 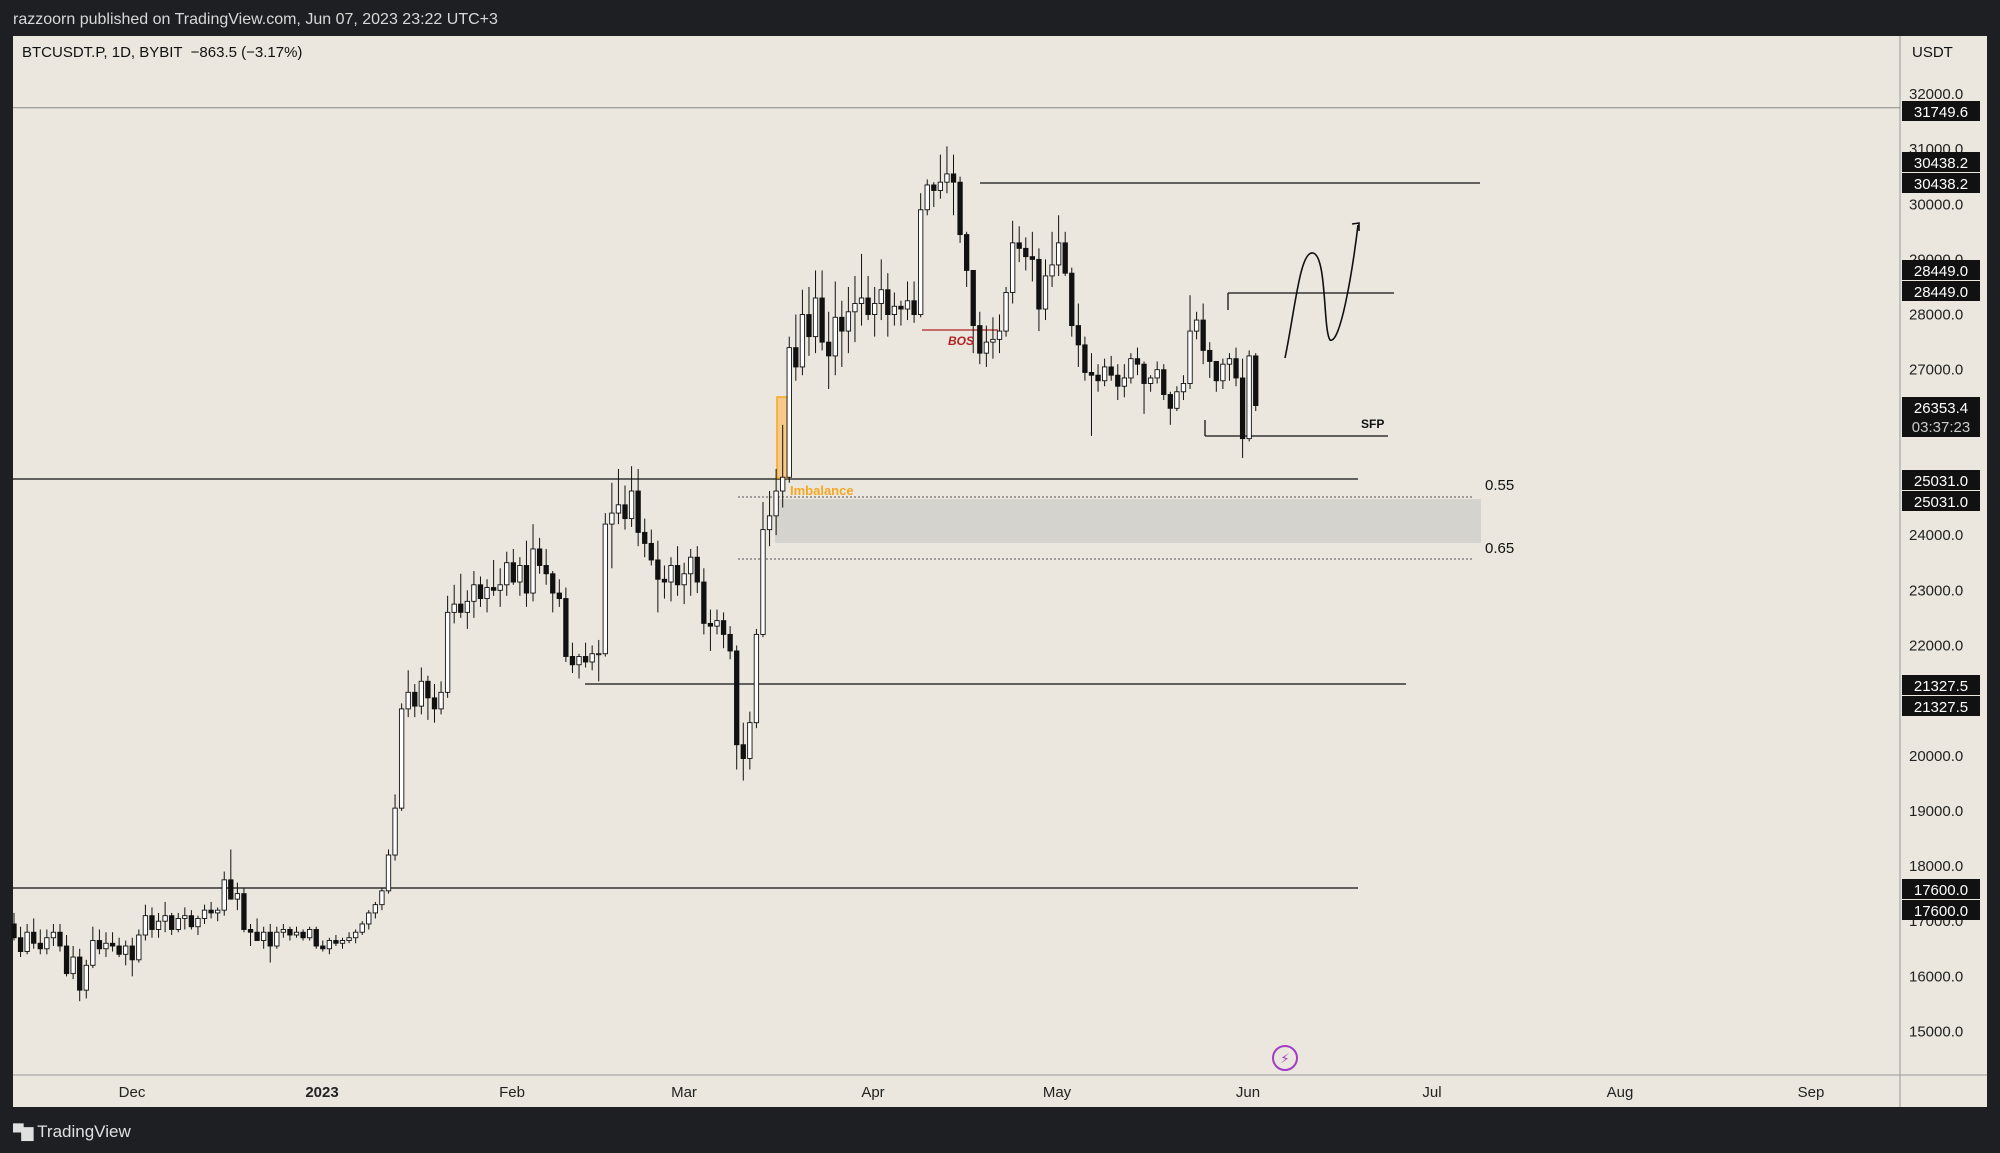 What do you see at coordinates (1936, 866) in the screenshot?
I see `y-tick-label: 18000.0` at bounding box center [1936, 866].